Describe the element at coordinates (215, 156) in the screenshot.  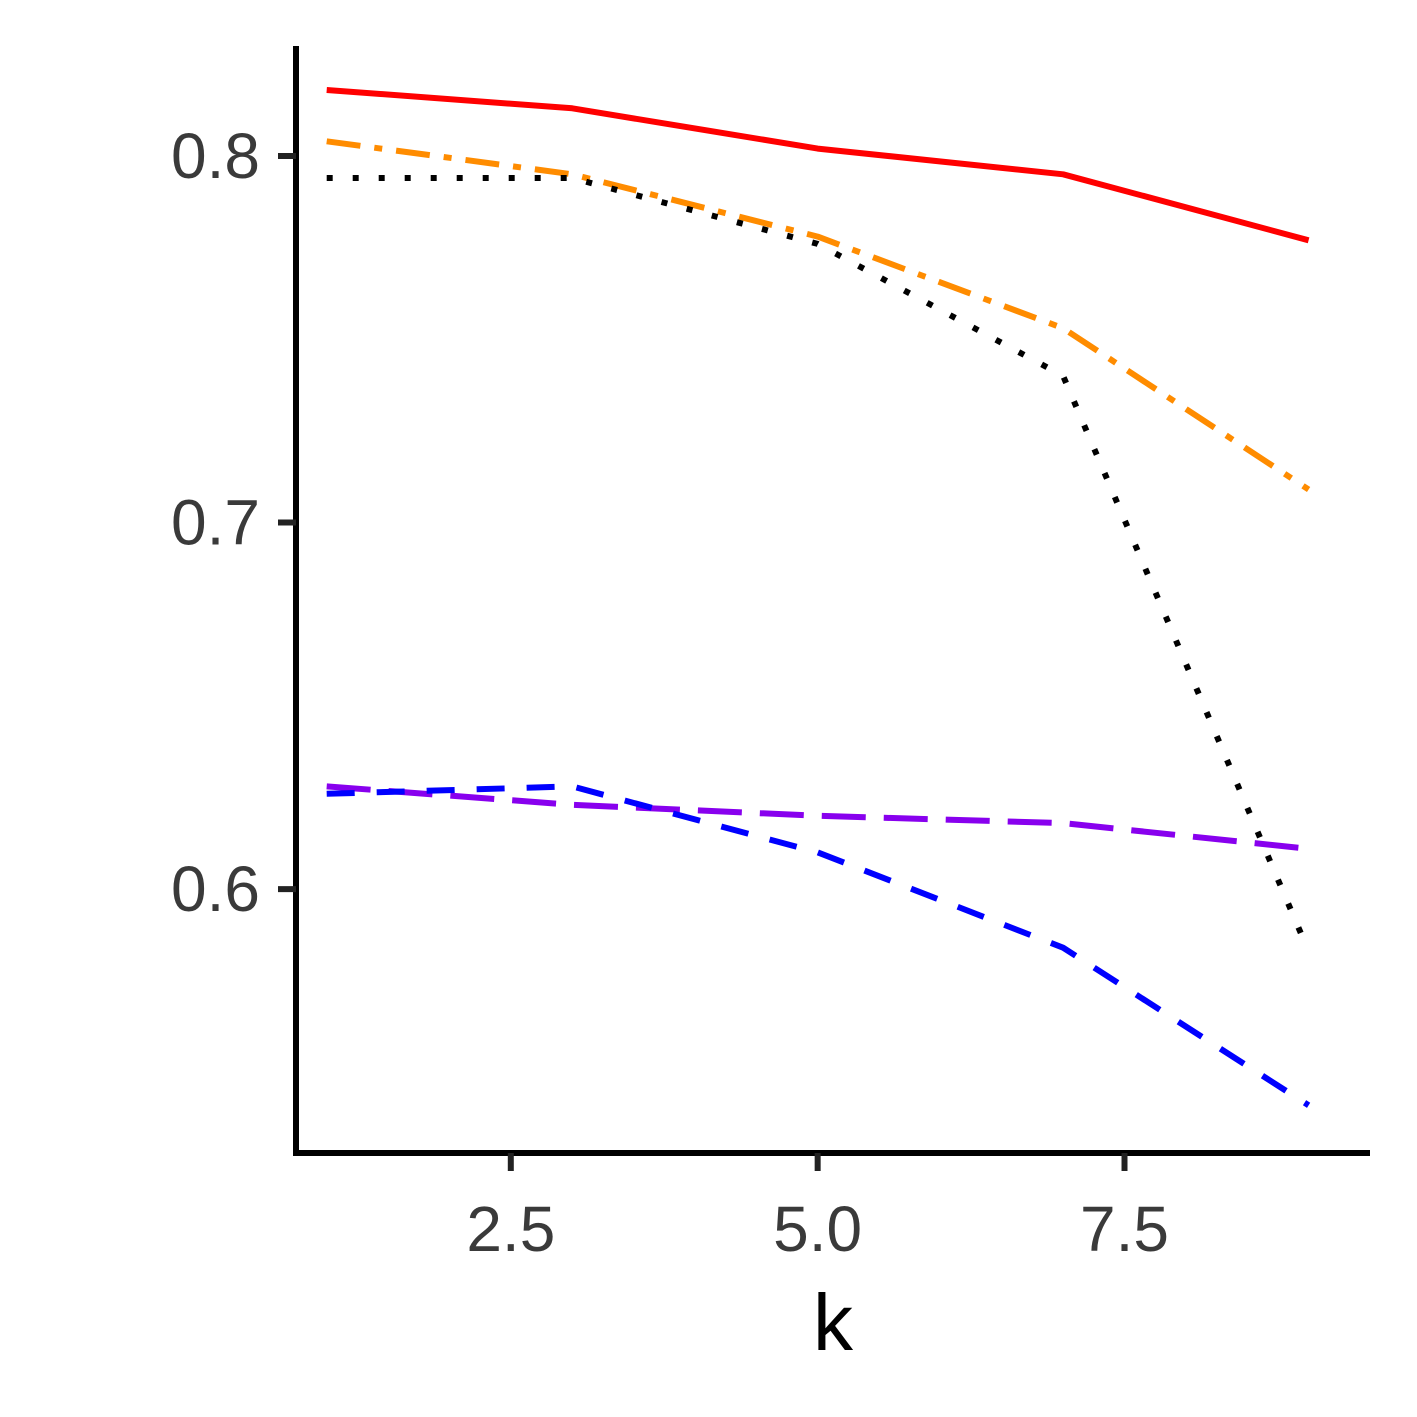
I see `y-tick-label: 0.8` at that location.